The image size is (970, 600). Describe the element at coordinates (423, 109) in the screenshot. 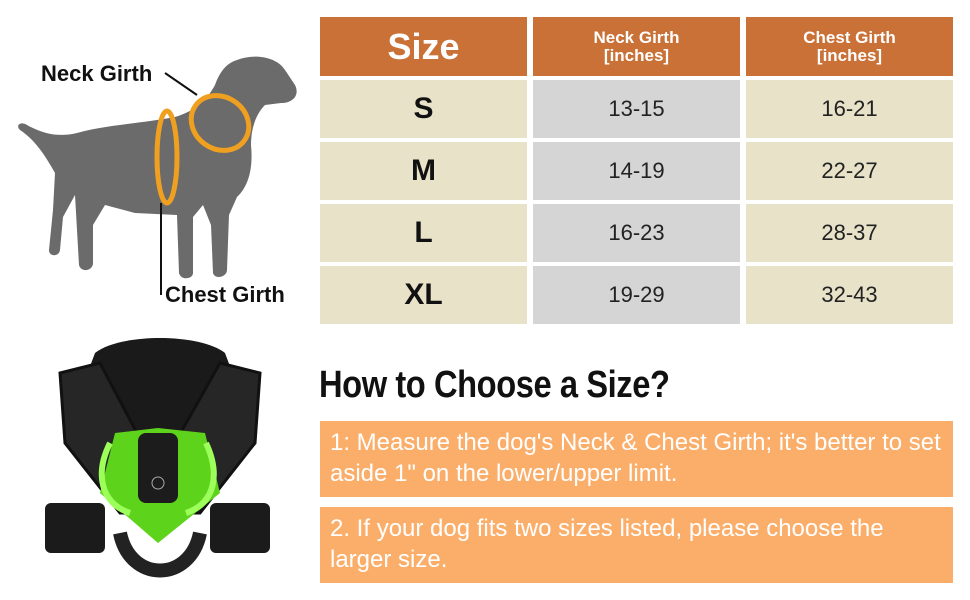

I see `size-cell: S` at that location.